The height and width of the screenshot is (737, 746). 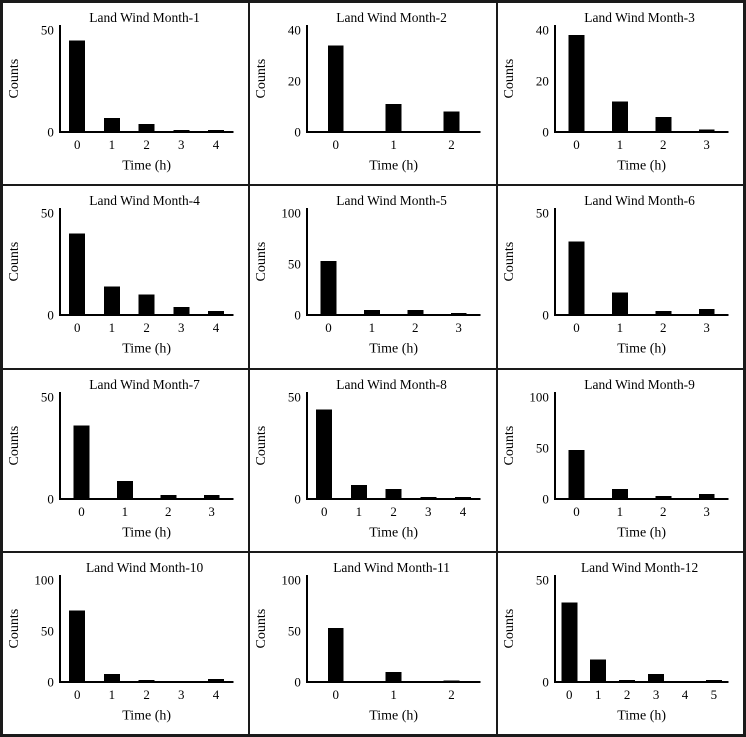 What do you see at coordinates (615, 275) in the screenshot?
I see `bar-chart-month-6: Land Wind Month-6 Counts 0 50 0 1 2 3 Time (h)` at bounding box center [615, 275].